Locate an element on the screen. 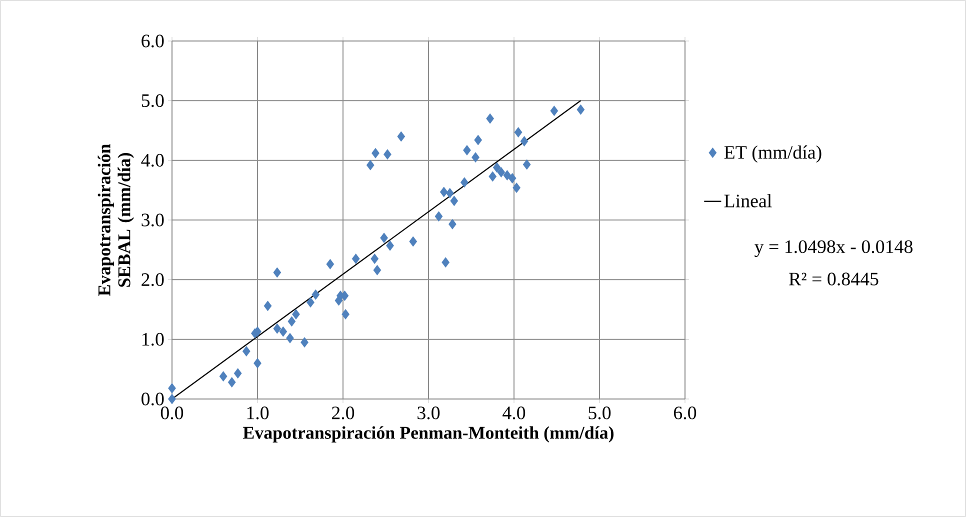  y-tick-label: 1.0 is located at coordinates (153, 339).